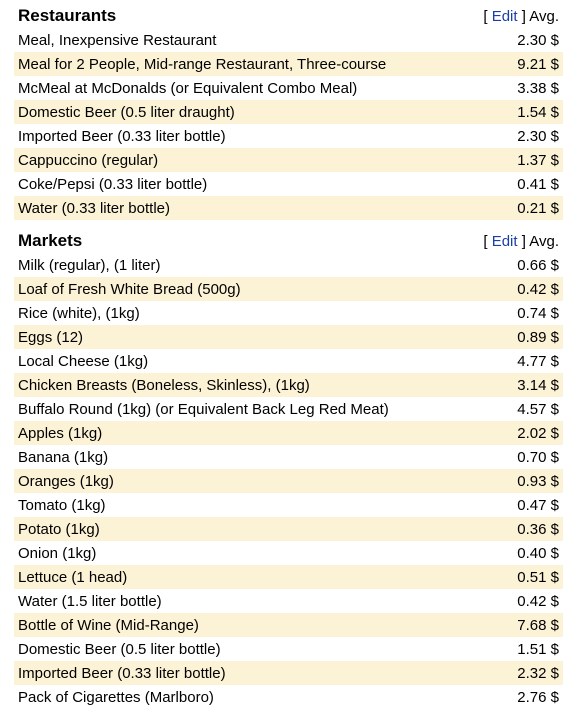  Describe the element at coordinates (288, 184) in the screenshot. I see `price-row: Coke/Pepsi (0.33 liter bottle) 0.41 $` at that location.